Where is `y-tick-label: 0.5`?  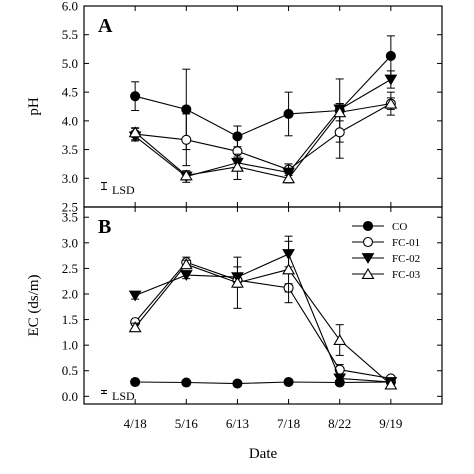
y-tick-label: 0.5 is located at coordinates (70, 370).